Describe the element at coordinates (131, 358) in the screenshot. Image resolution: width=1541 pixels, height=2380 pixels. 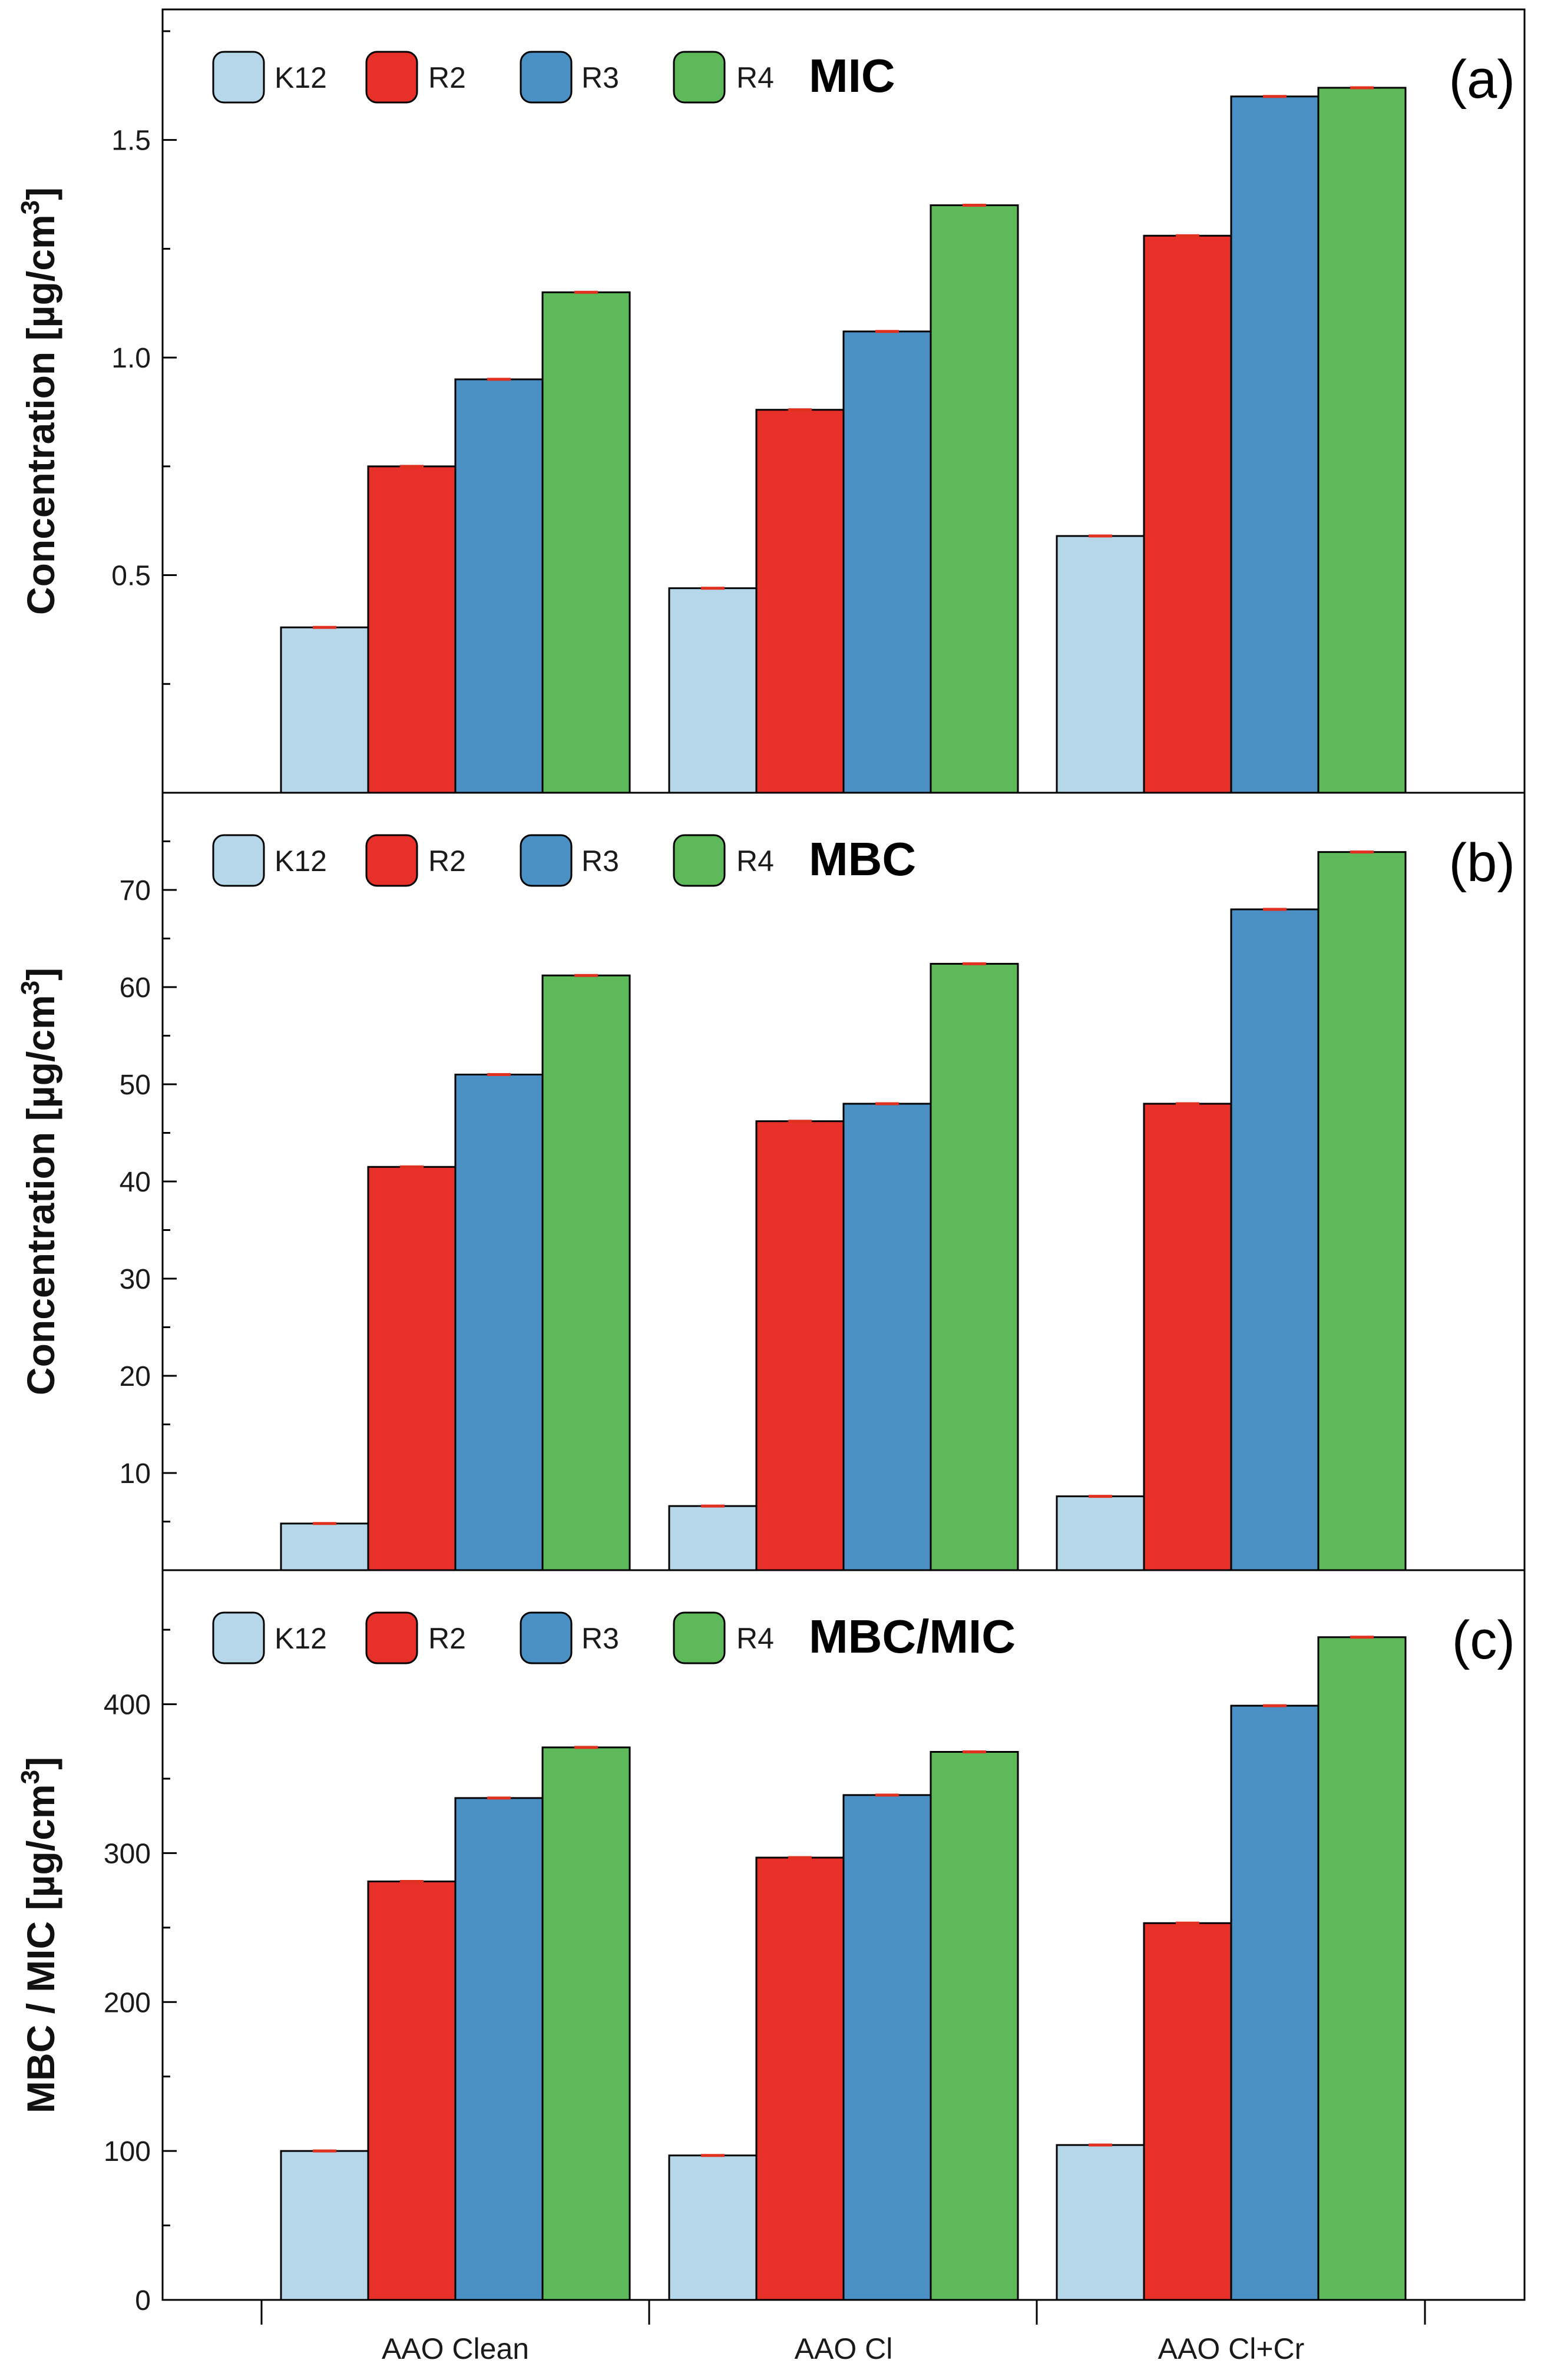
I see `y-tick-label: 1.0` at that location.